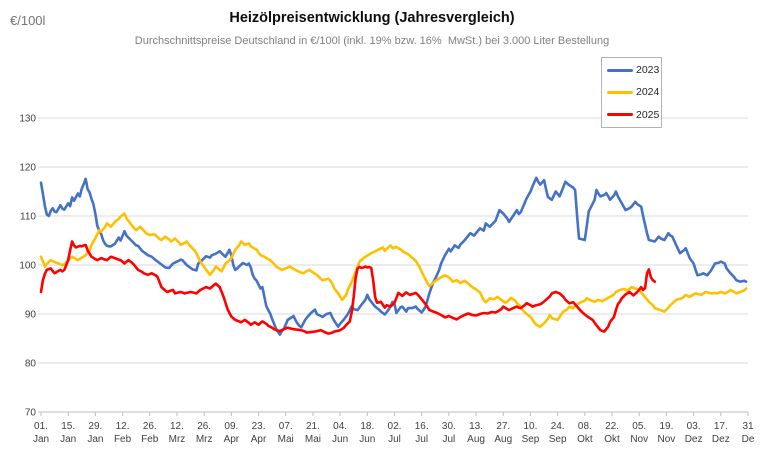  Describe the element at coordinates (28, 20) in the screenshot. I see `y-axis-unit-label: €/100l` at that location.